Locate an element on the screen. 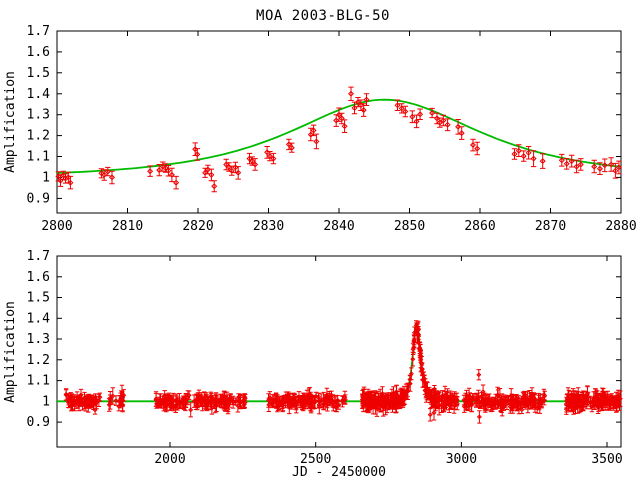  x-tick-label: 2820 is located at coordinates (197, 226).